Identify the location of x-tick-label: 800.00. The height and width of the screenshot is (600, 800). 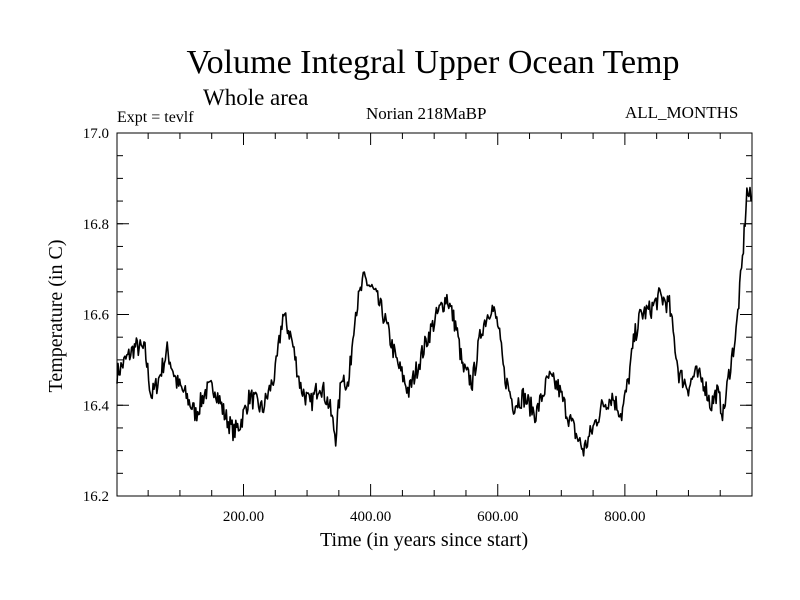
(624, 517).